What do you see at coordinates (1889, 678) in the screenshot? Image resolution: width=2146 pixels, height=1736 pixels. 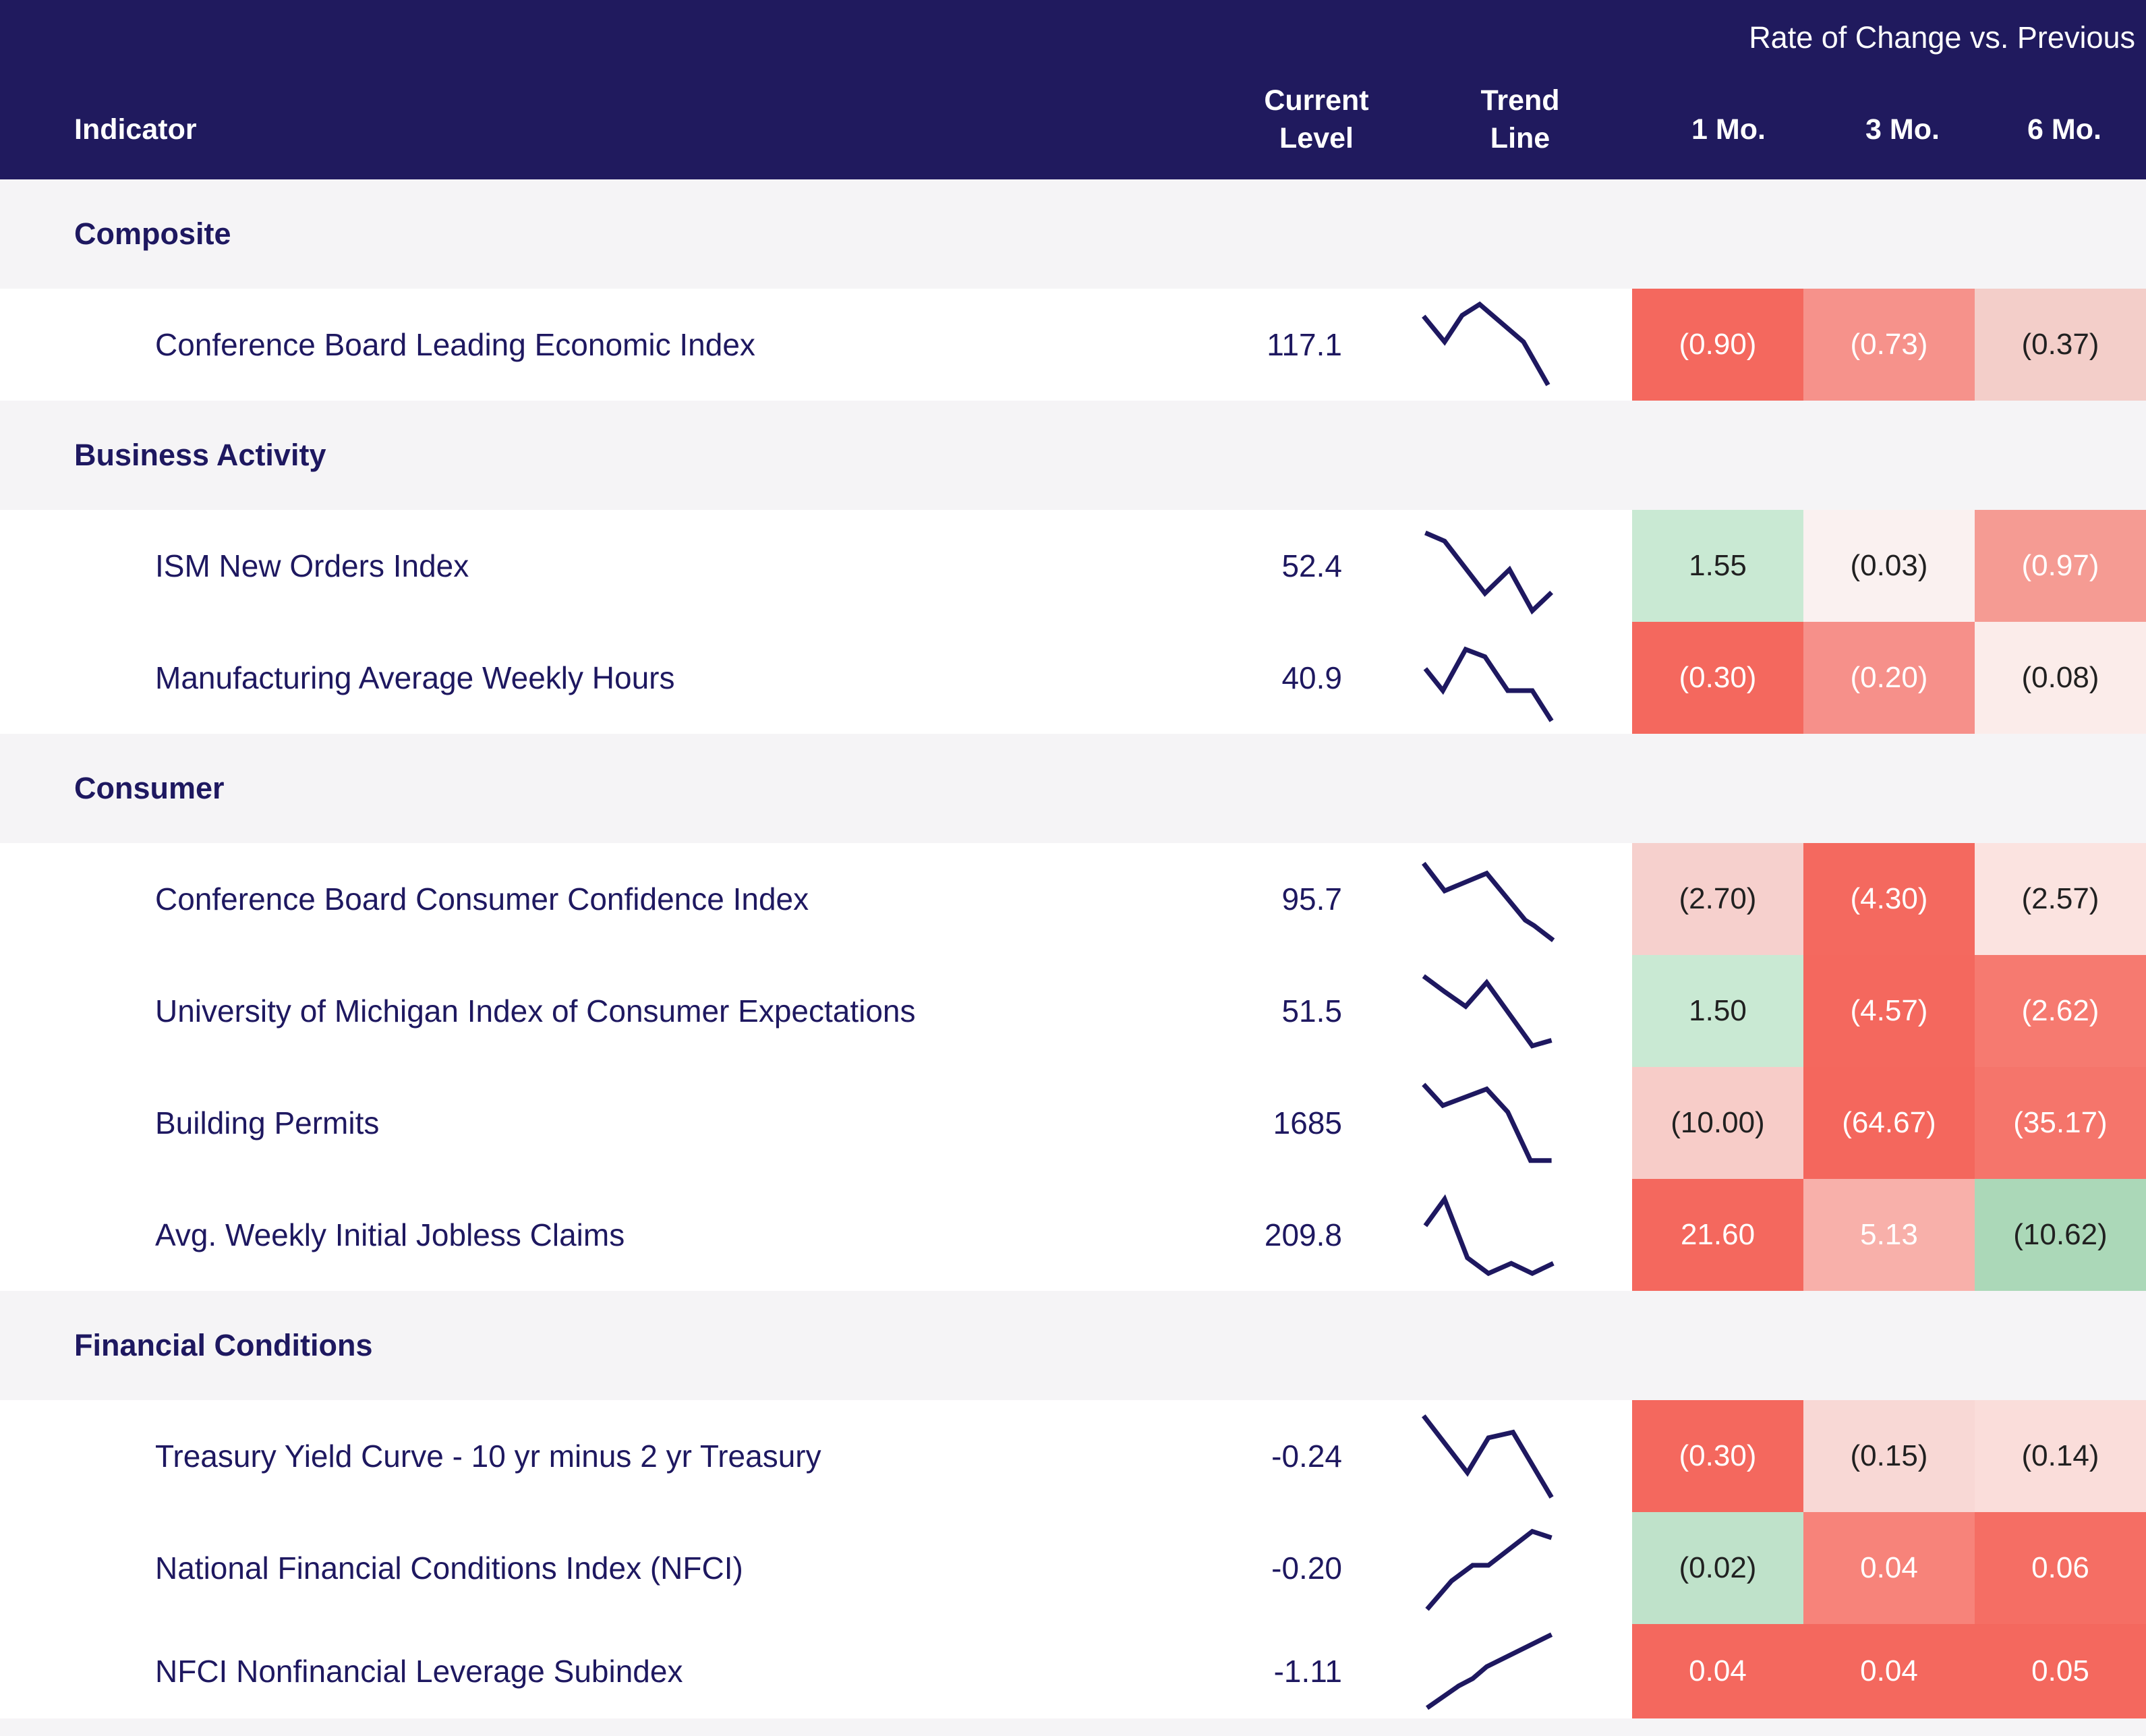 I see `change-cell-3mo: (0.20)` at bounding box center [1889, 678].